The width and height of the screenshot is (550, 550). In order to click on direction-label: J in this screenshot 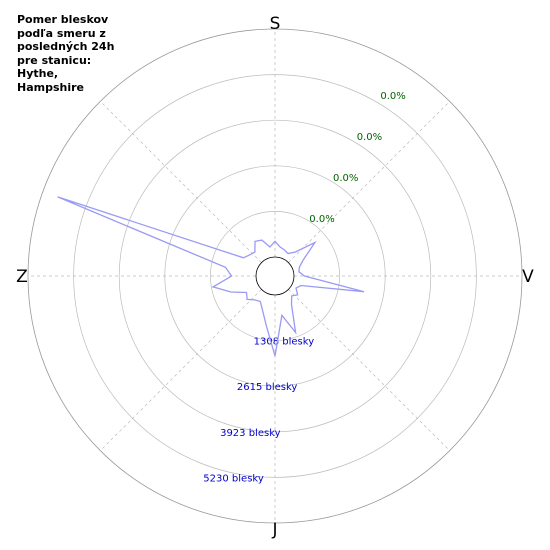, I will do `click(274, 530)`.